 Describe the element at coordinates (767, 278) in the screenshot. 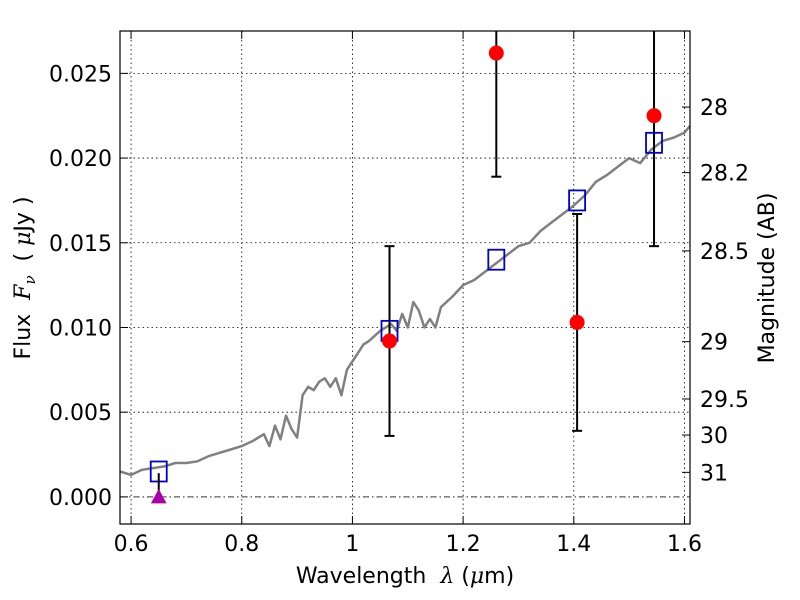

I see `y2-axis-title: Magnitude (AB)` at that location.